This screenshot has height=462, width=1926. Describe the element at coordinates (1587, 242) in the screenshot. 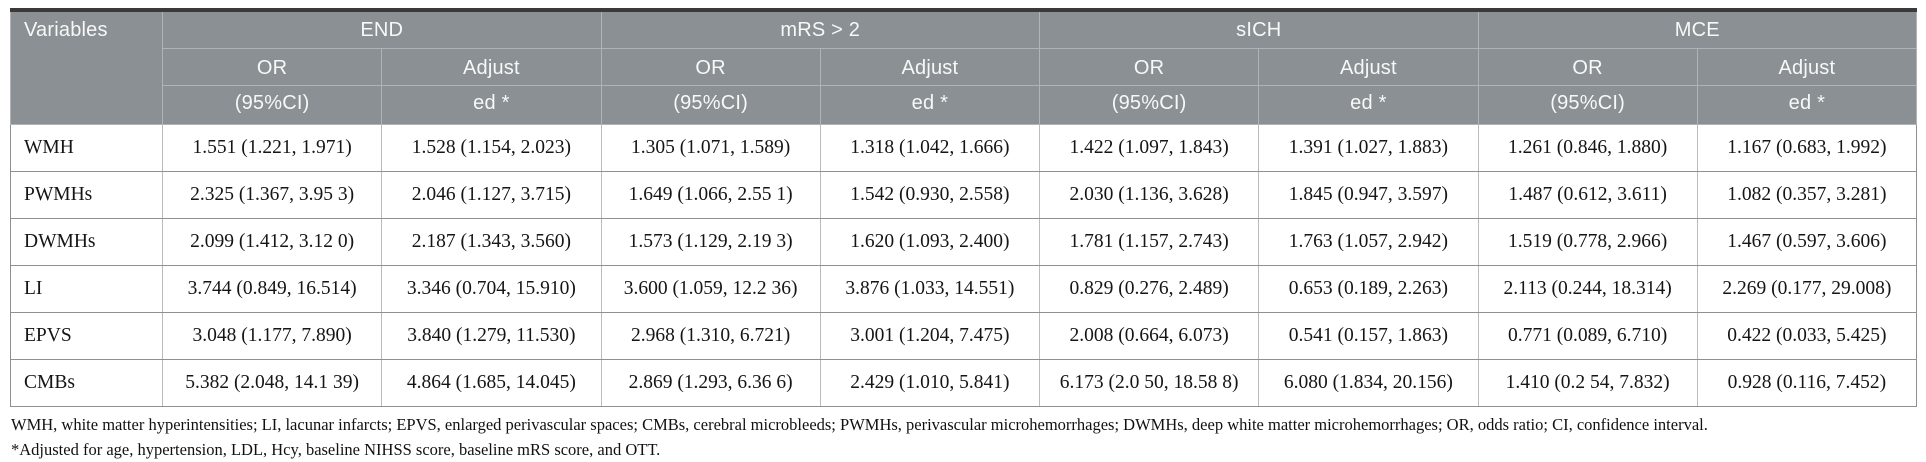

I see `value-cell: 1.519 (0.778, 2.966)` at that location.